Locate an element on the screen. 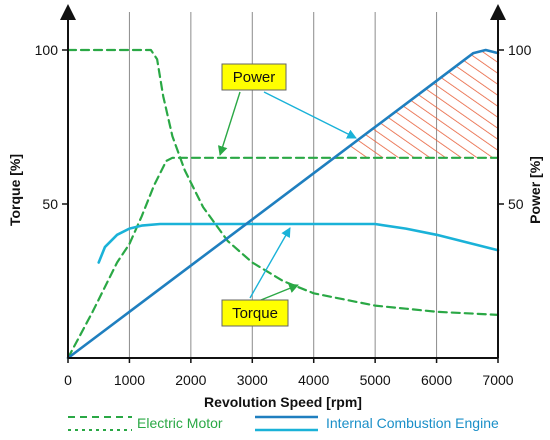  torque-callout-box is located at coordinates (255, 313).